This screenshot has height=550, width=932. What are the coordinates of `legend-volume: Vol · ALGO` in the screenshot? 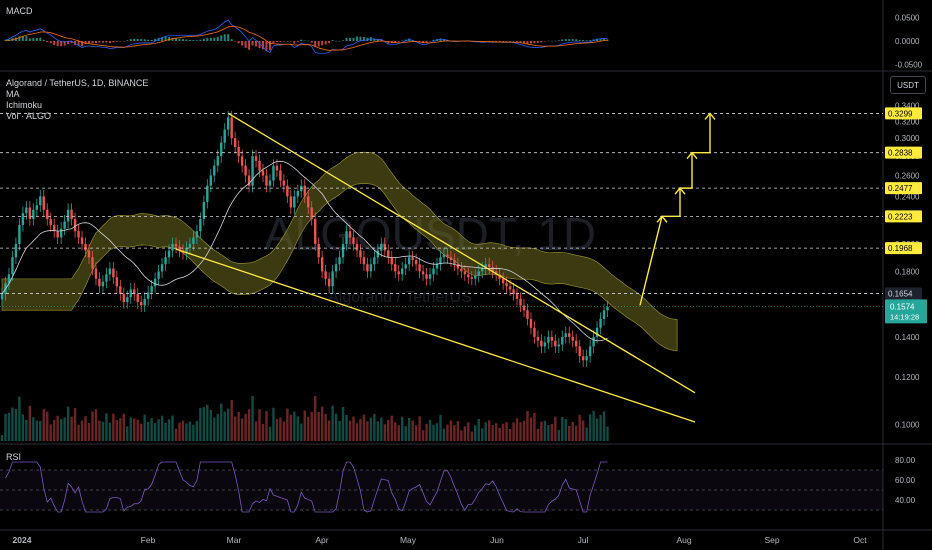 It's located at (29, 116).